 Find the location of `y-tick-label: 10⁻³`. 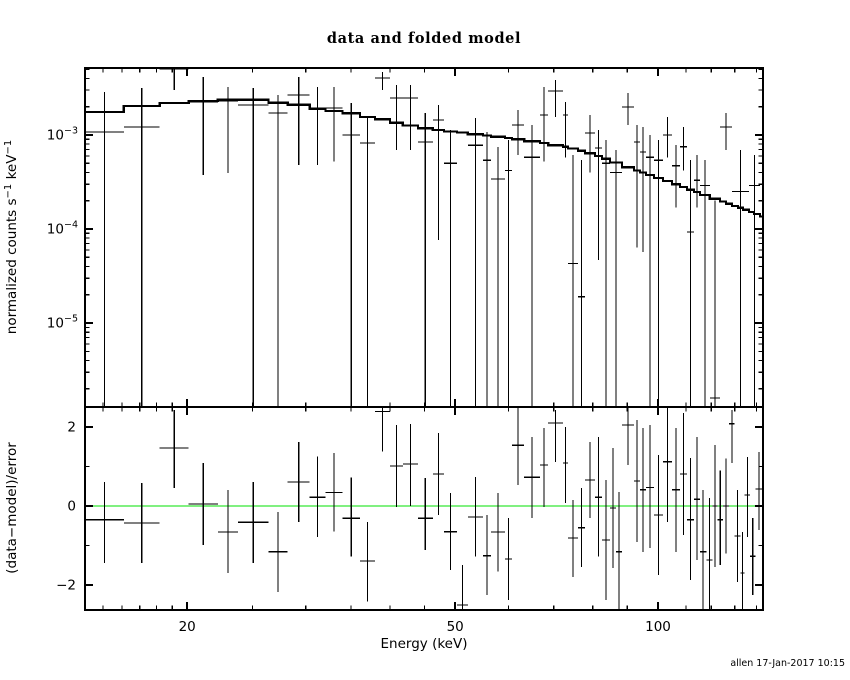

y-tick-label: 10⁻³ is located at coordinates (62, 135).